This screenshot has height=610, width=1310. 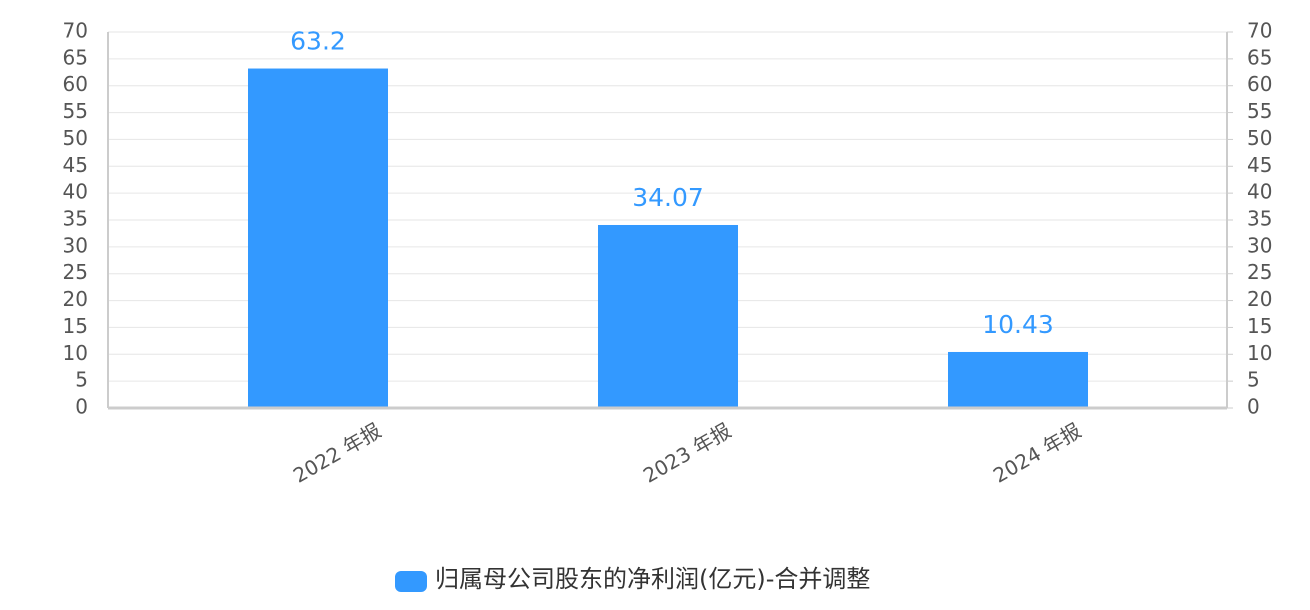 What do you see at coordinates (75, 165) in the screenshot?
I see `y-tick-label: 45` at bounding box center [75, 165].